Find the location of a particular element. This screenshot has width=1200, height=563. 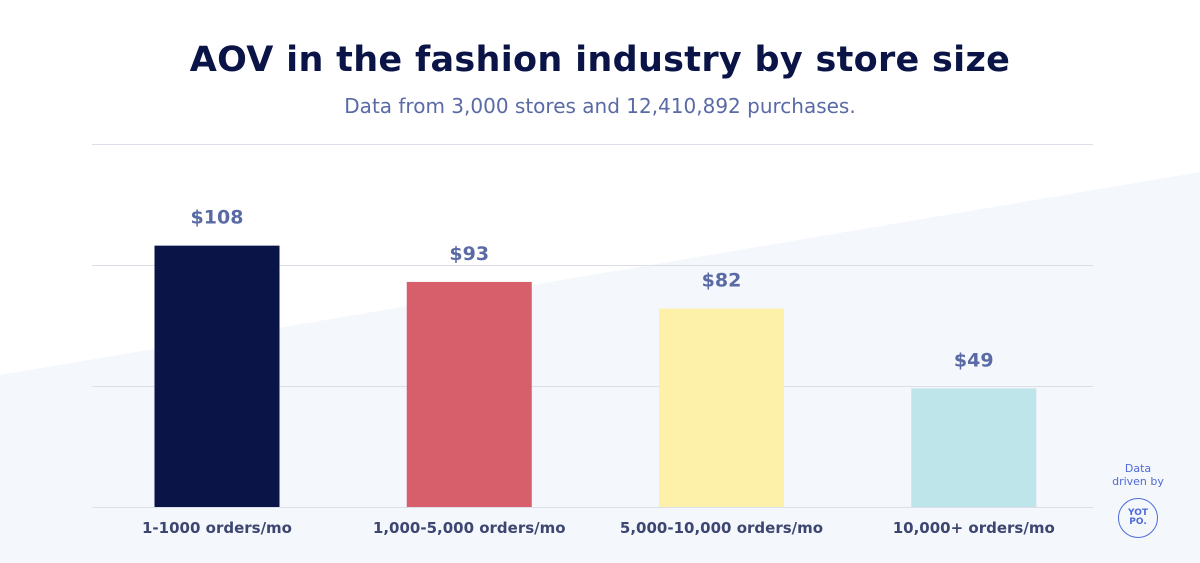

data-label-2: $93 is located at coordinates (469, 254).